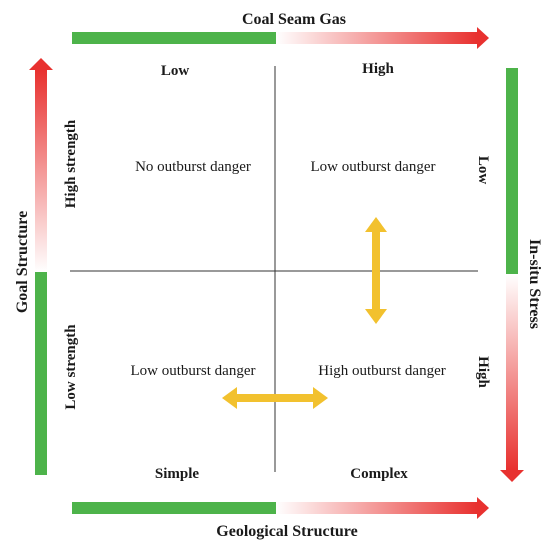 Image resolution: width=550 pixels, height=547 pixels. Describe the element at coordinates (193, 371) in the screenshot. I see `quadrant-bottom-left-label: Low outburst danger` at that location.